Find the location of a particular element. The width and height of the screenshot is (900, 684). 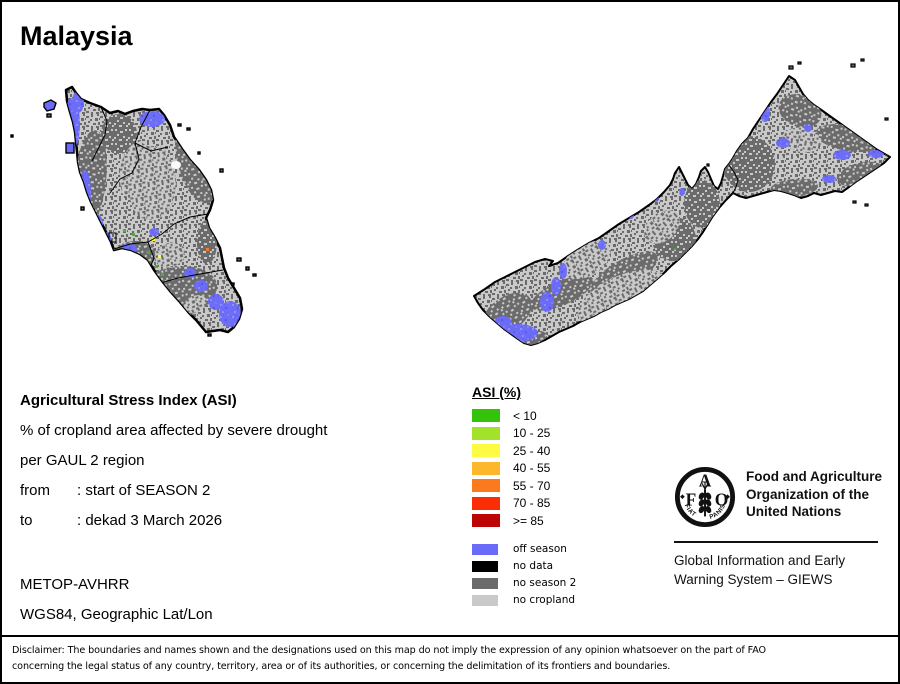

asi-heading: Agricultural Stress Index (ASI) is located at coordinates (128, 400).